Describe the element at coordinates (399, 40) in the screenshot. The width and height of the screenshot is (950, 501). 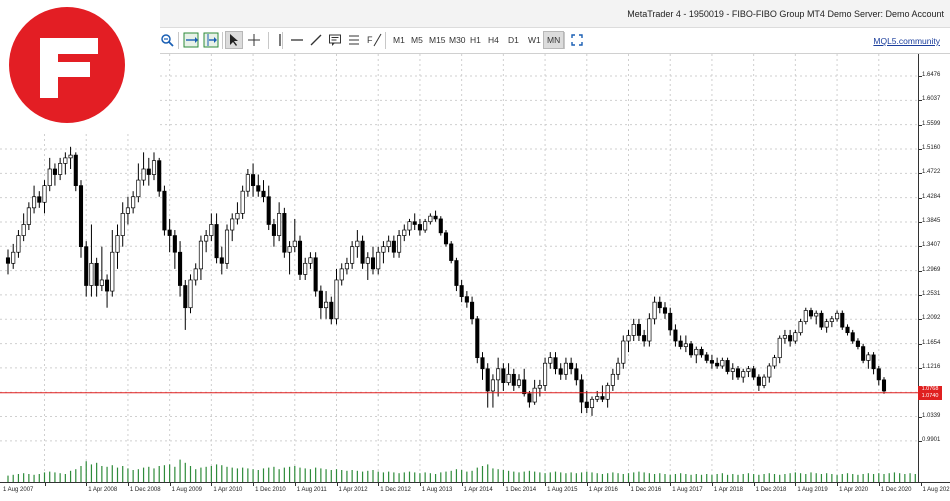
I see `period-m1-button: M1` at that location.